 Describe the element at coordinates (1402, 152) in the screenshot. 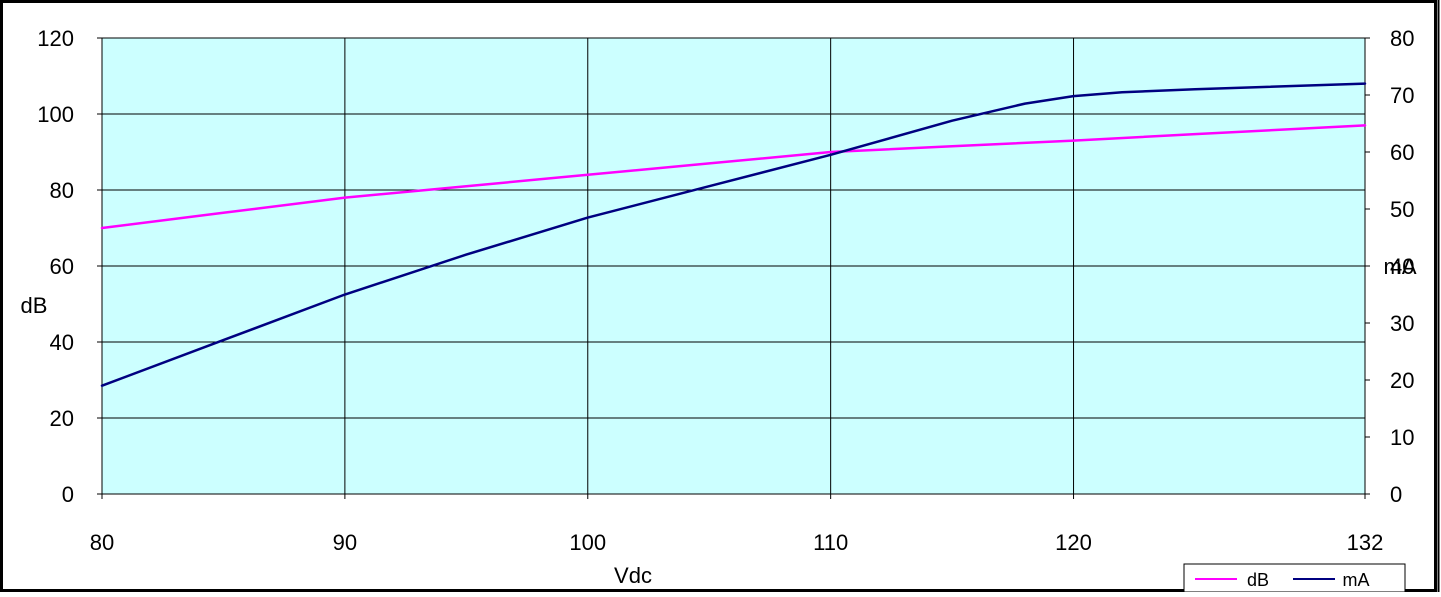

I see `y2-tick-label: 60` at that location.